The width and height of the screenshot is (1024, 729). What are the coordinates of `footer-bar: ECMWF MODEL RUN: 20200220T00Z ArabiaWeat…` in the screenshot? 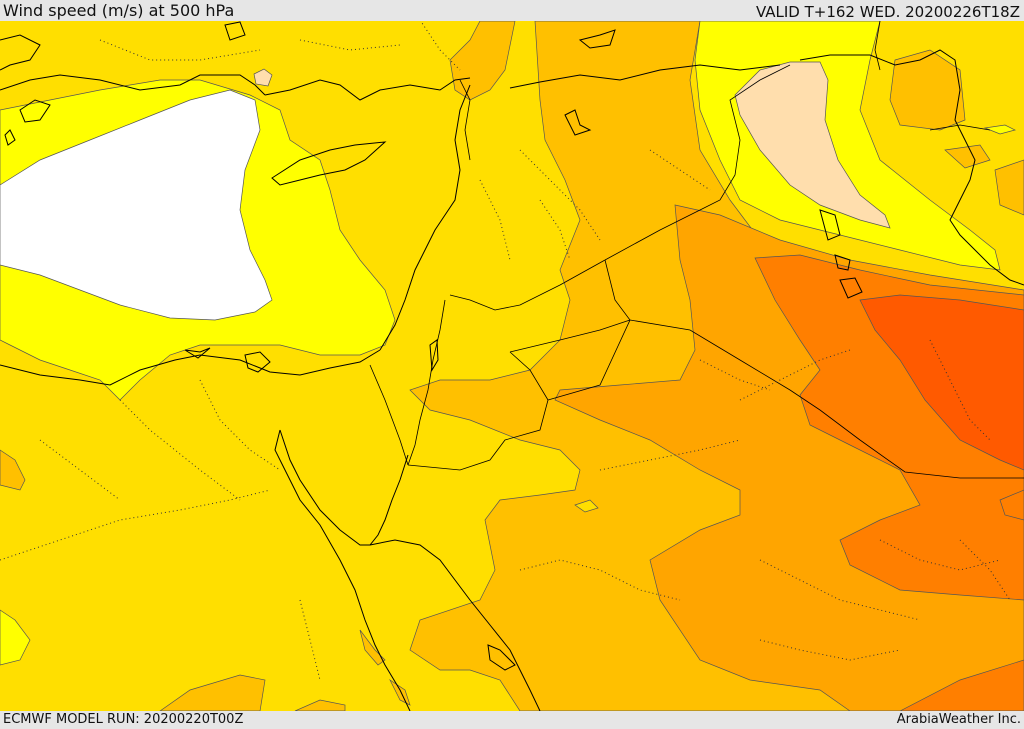 It's located at (512, 720).